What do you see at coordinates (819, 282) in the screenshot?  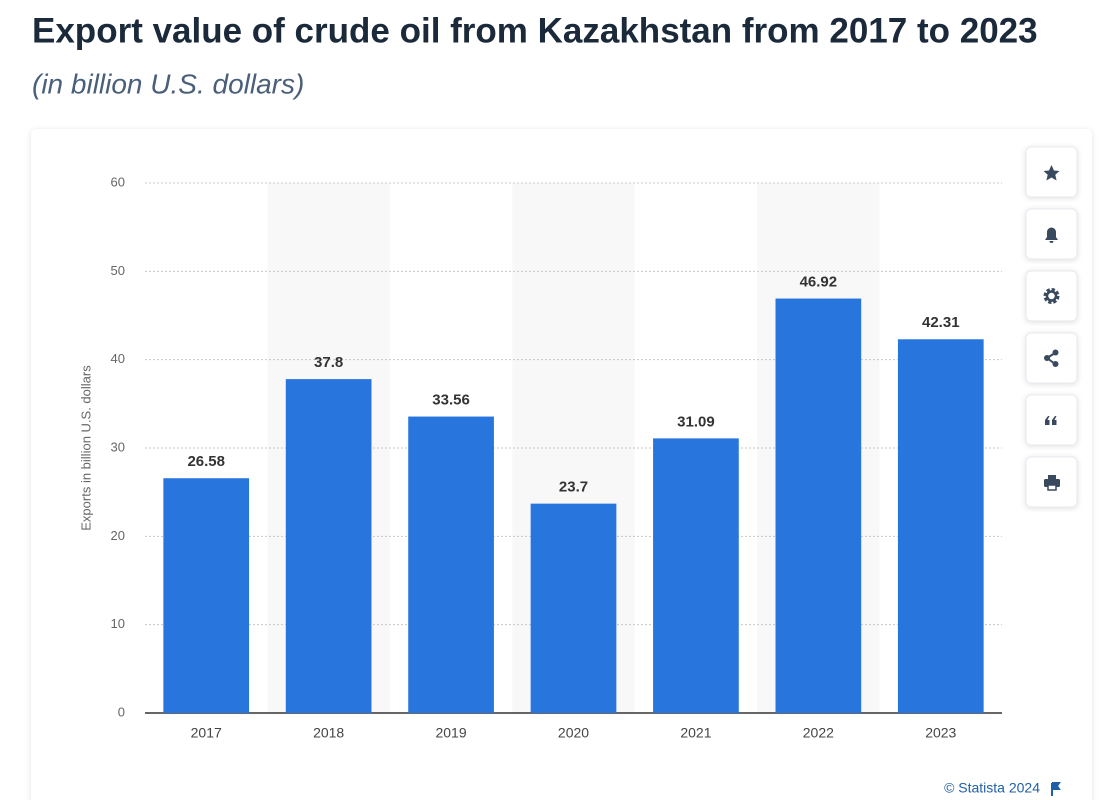 I see `value-label: 46.92` at bounding box center [819, 282].